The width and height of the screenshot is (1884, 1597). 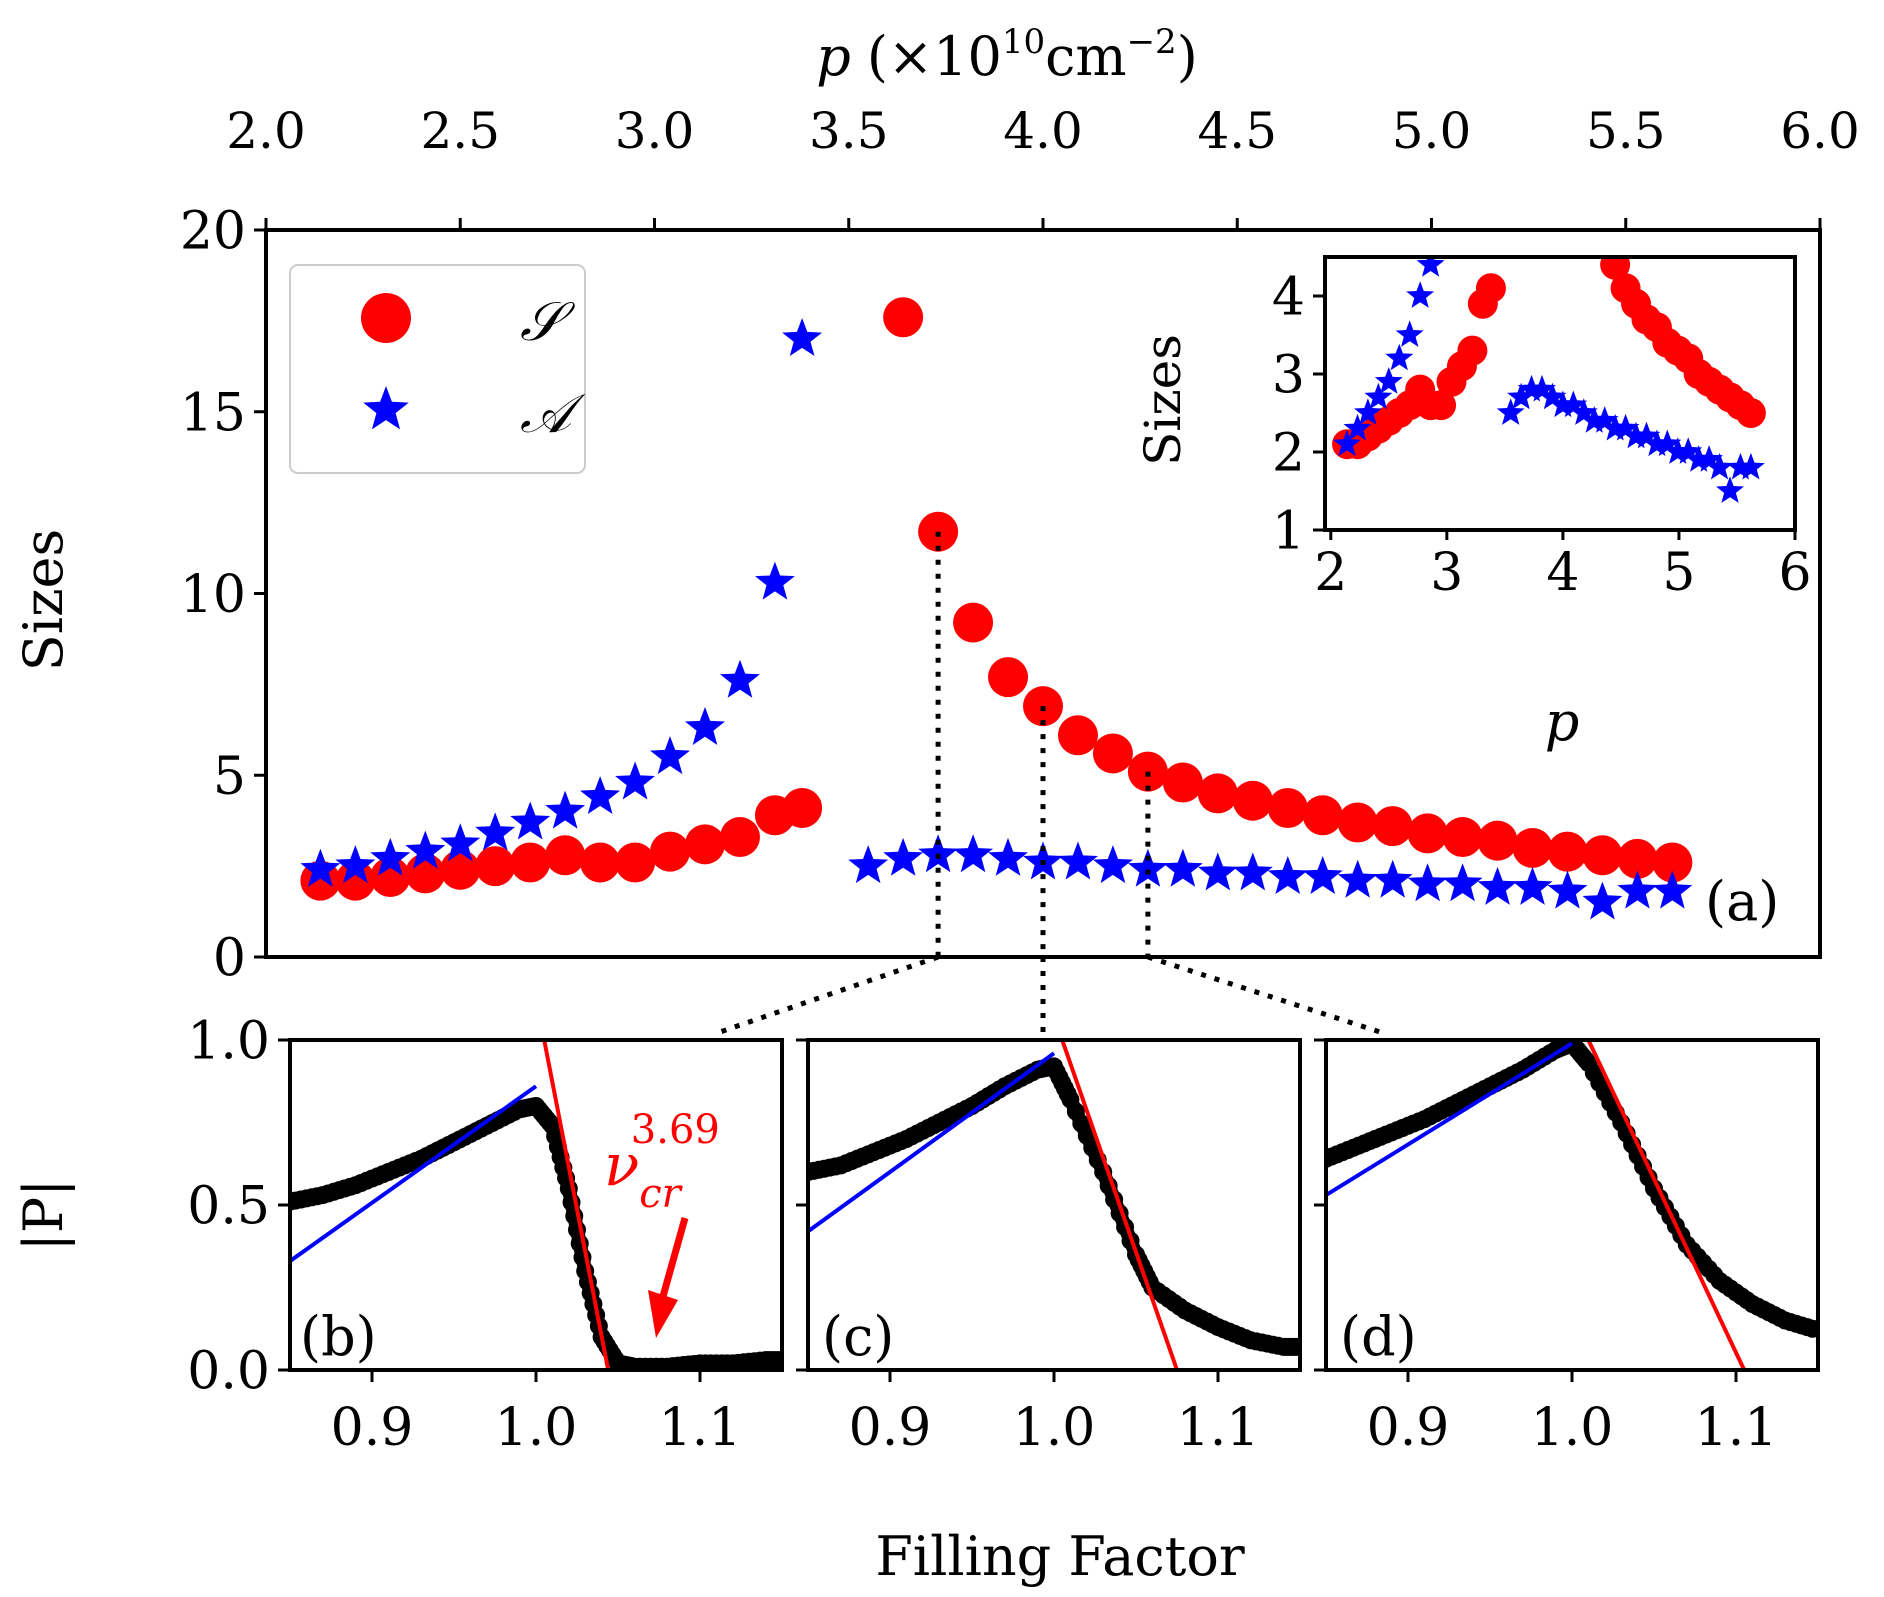 I want to click on panel-c: 0.9 1.0 1.1, so click(x=1049, y=1248).